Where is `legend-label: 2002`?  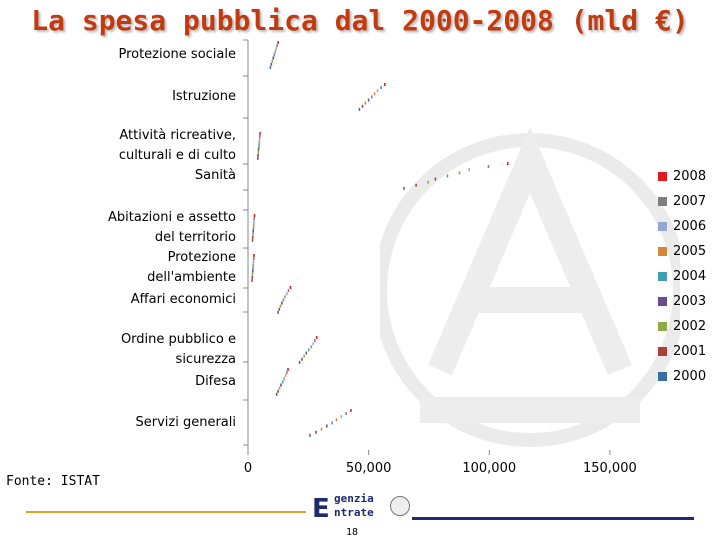
legend-label: 2002 is located at coordinates (690, 326).